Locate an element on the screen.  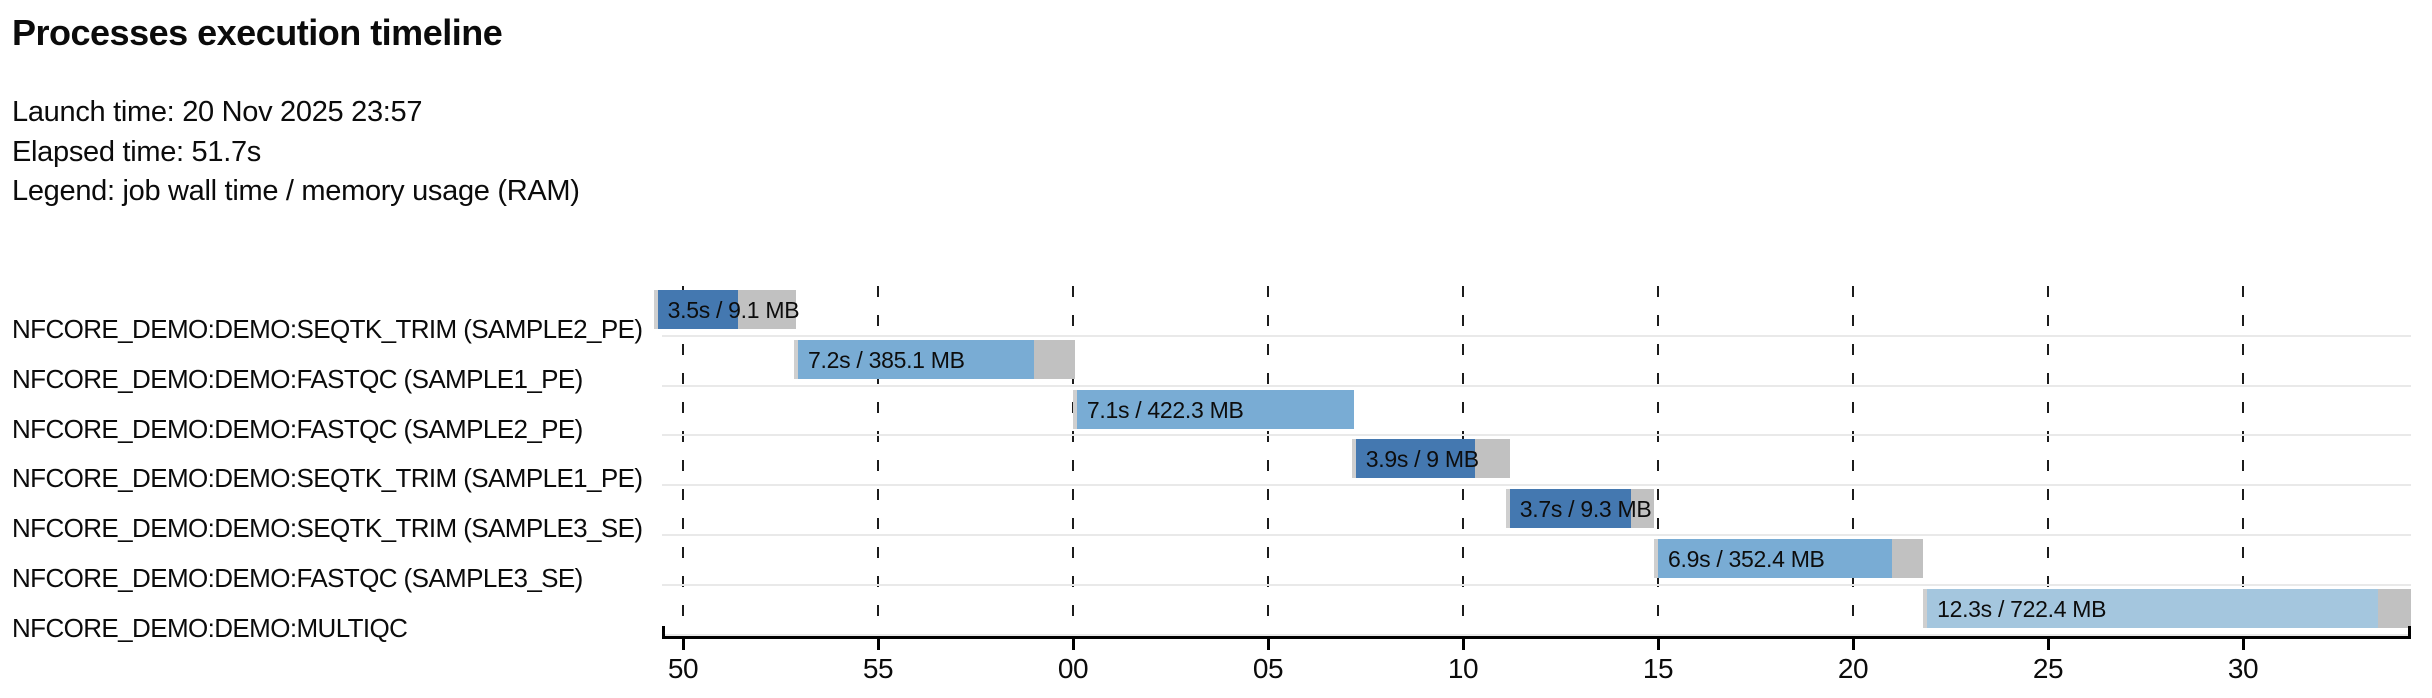
process-label: NFCORE_DEMO:DEMO:SEQTK_TRIM (SAMPLE3_SE) is located at coordinates (327, 528).